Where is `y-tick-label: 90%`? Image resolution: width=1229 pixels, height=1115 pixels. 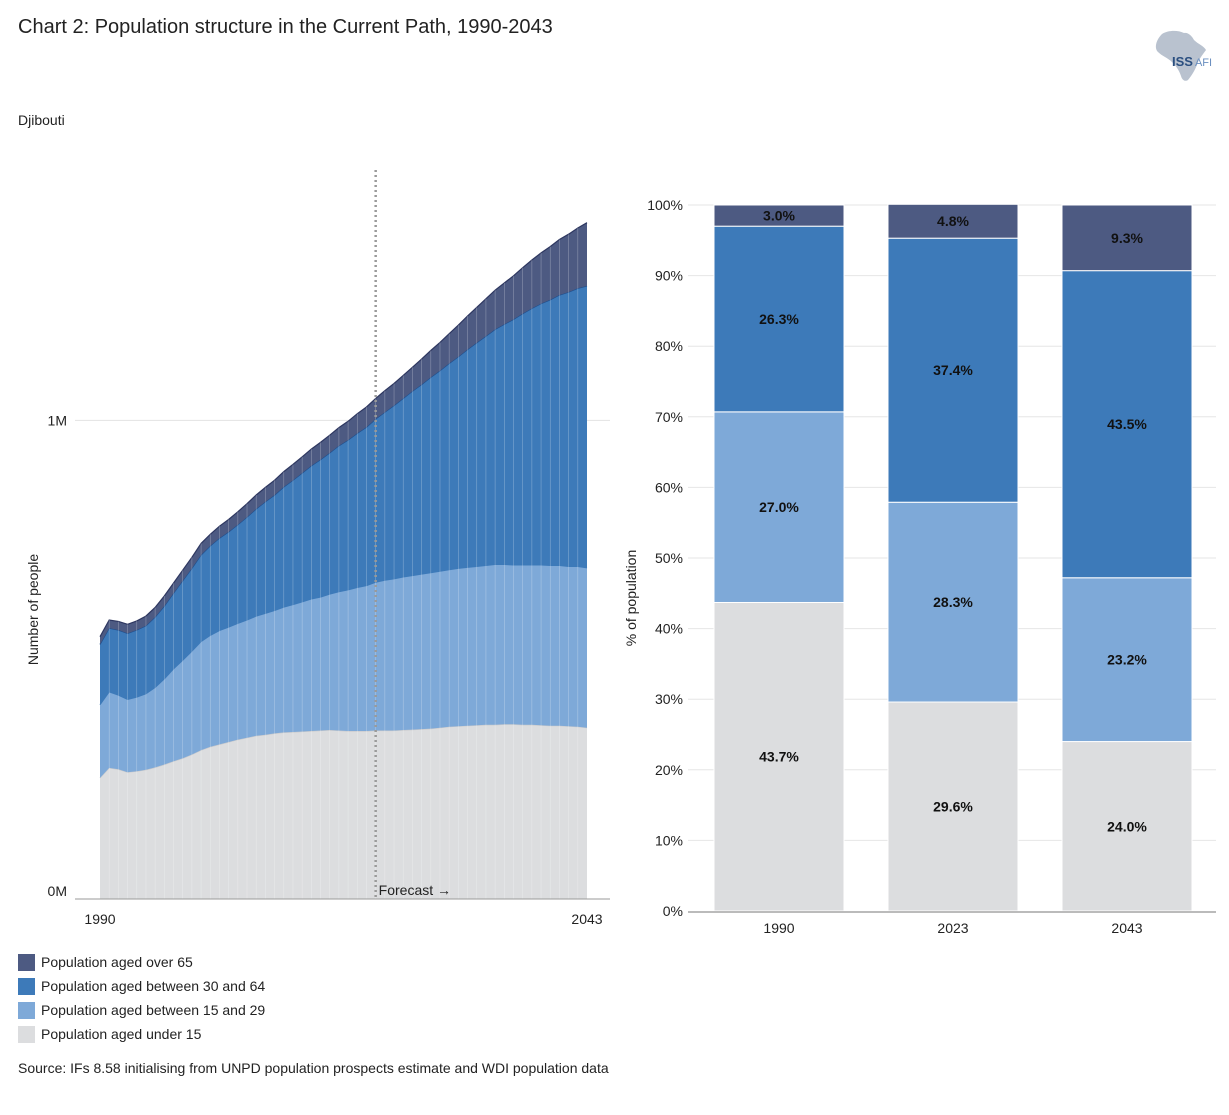
y-tick-label: 90% is located at coordinates (669, 276).